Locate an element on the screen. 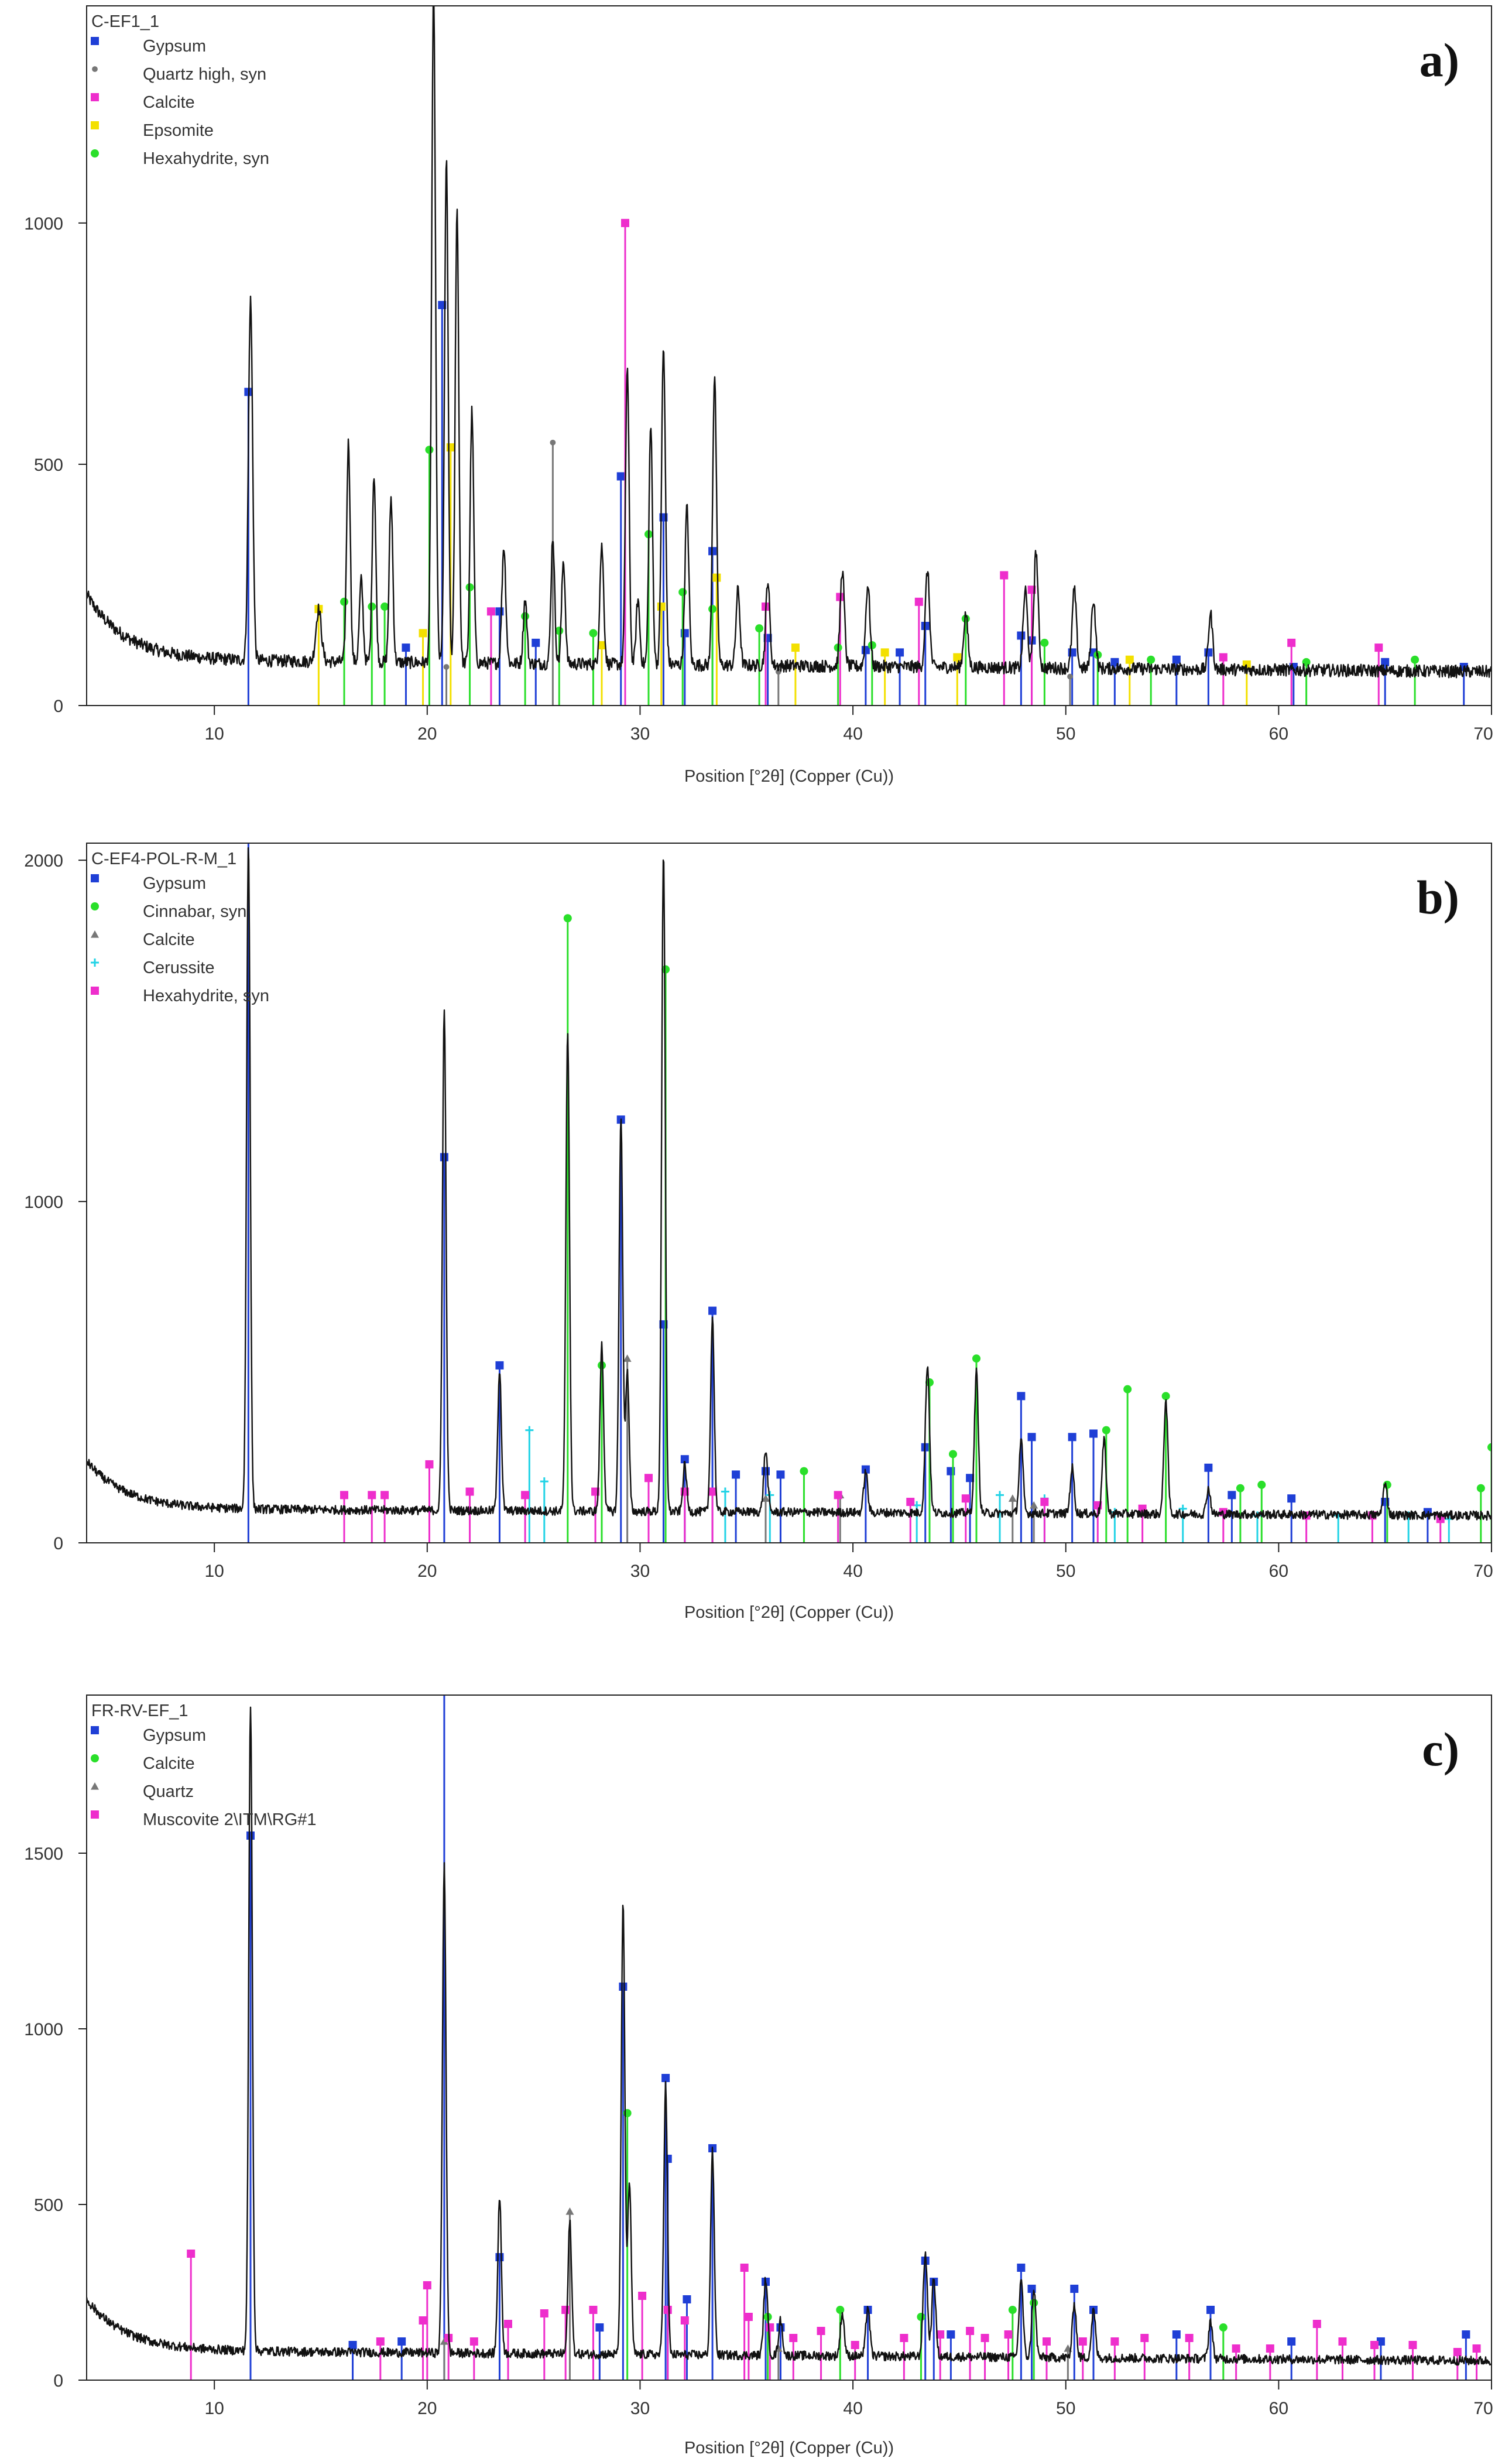  panel-label: c) is located at coordinates (1440, 1749).